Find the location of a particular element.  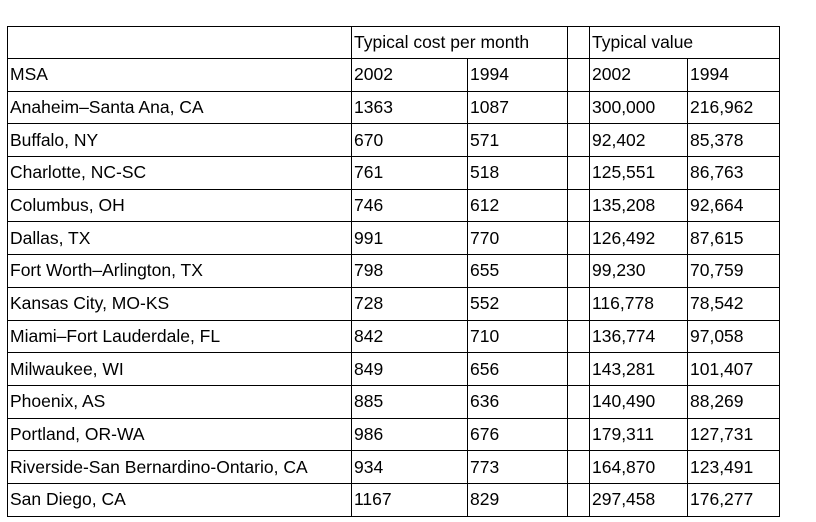

cell-msa: Charlotte, NC-SC is located at coordinates (179, 173).